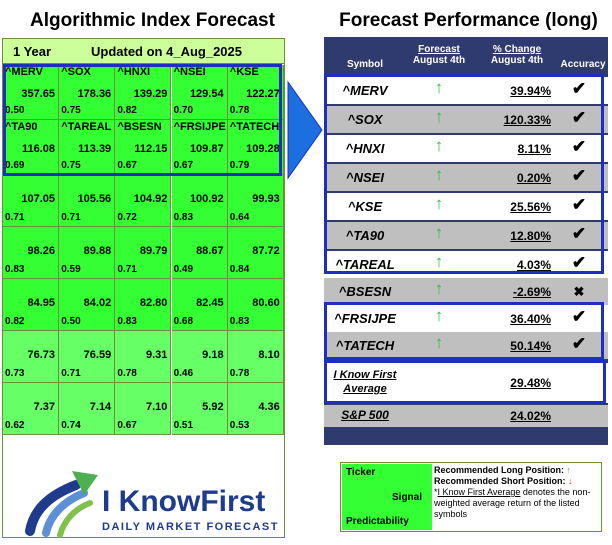 The width and height of the screenshot is (612, 545). I want to click on grid-cell-value: 7.10, so click(156, 407).